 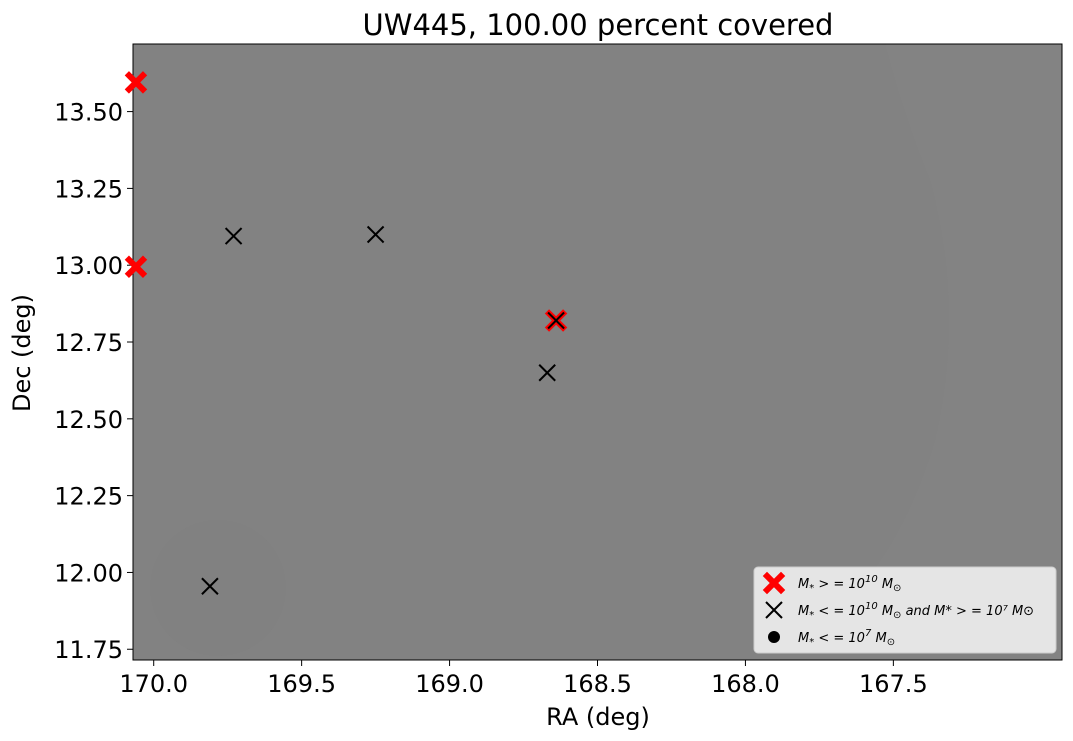 I want to click on legend-label: M* > = 1010 M⊙, so click(x=849, y=584).